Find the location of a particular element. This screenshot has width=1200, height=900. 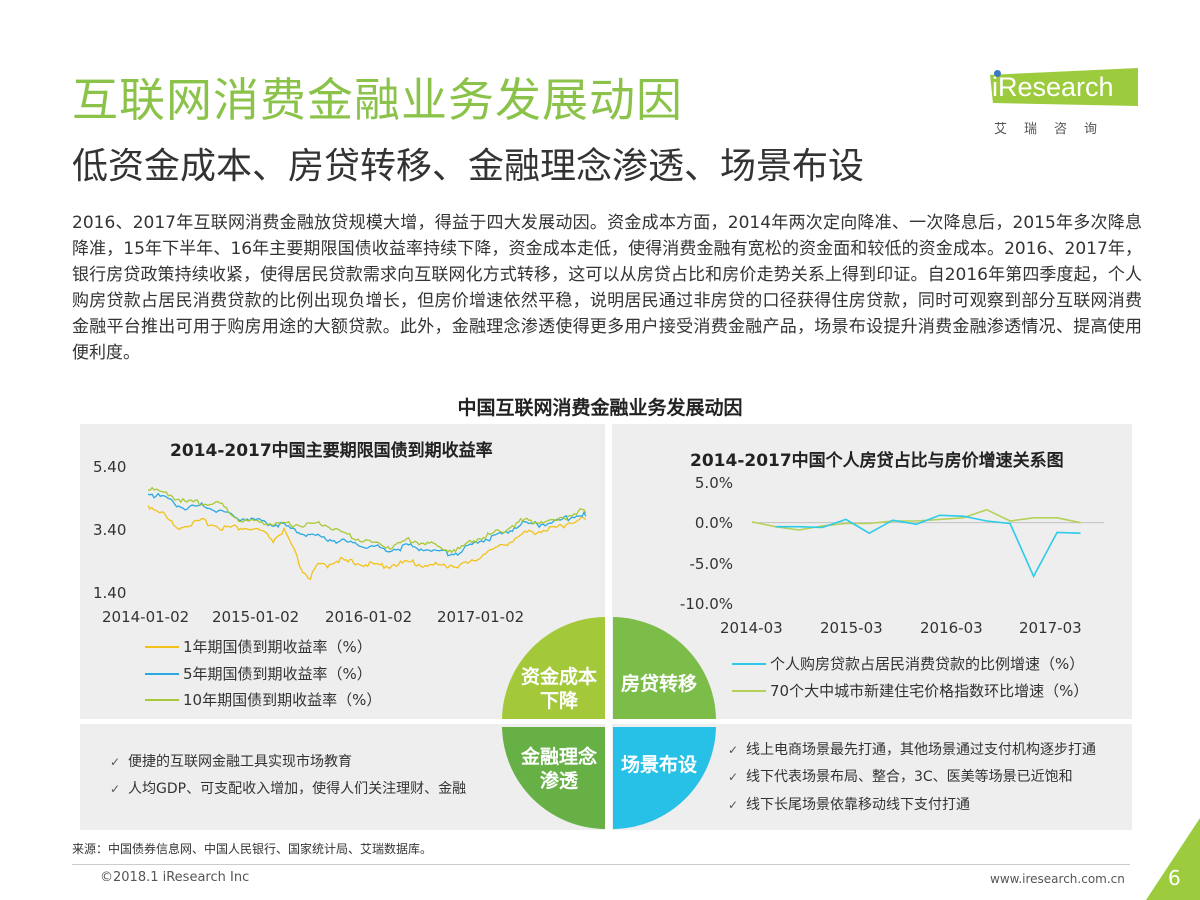

chart2-xtick: 2017-03 is located at coordinates (1050, 628).